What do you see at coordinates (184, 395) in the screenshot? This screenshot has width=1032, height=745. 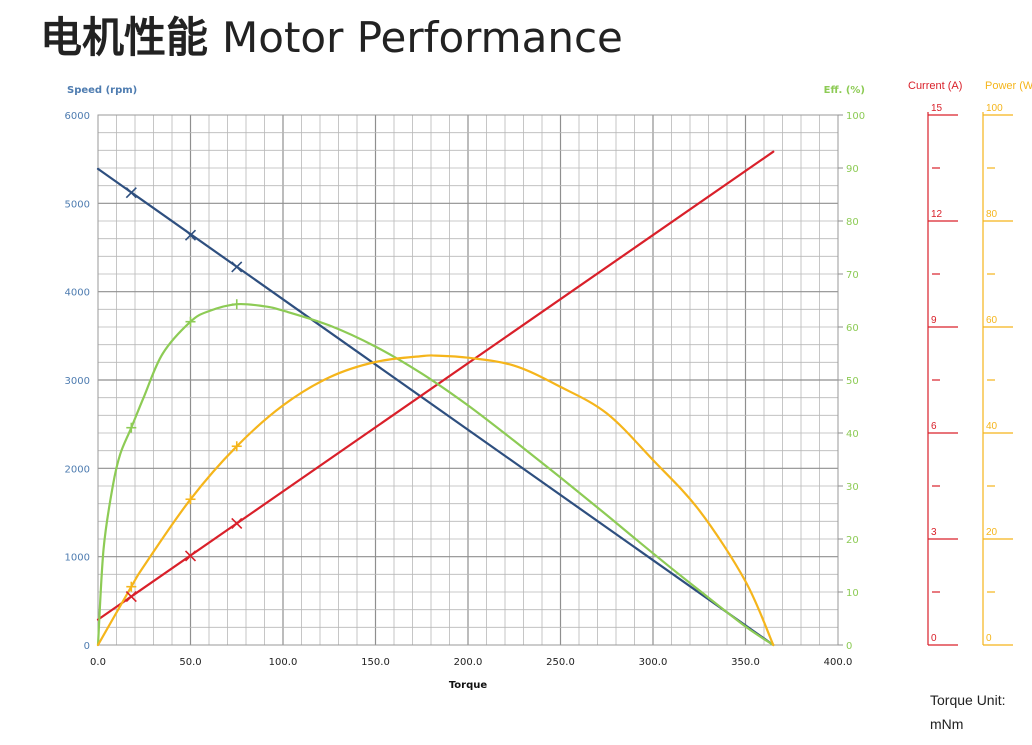 I see `series-markers` at bounding box center [184, 395].